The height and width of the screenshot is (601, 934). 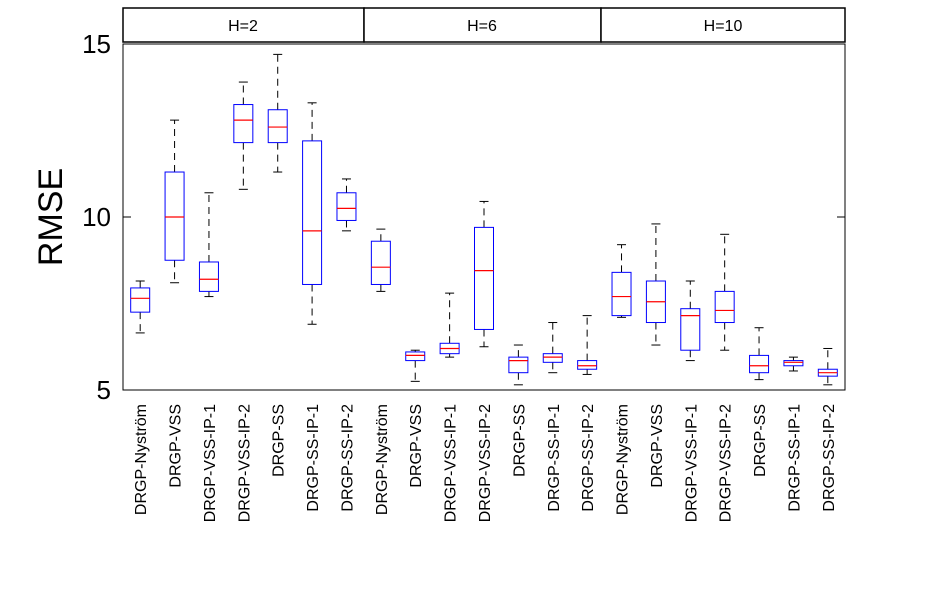 I want to click on x-tick-label-5: DRGP-SS, so click(x=279, y=440).